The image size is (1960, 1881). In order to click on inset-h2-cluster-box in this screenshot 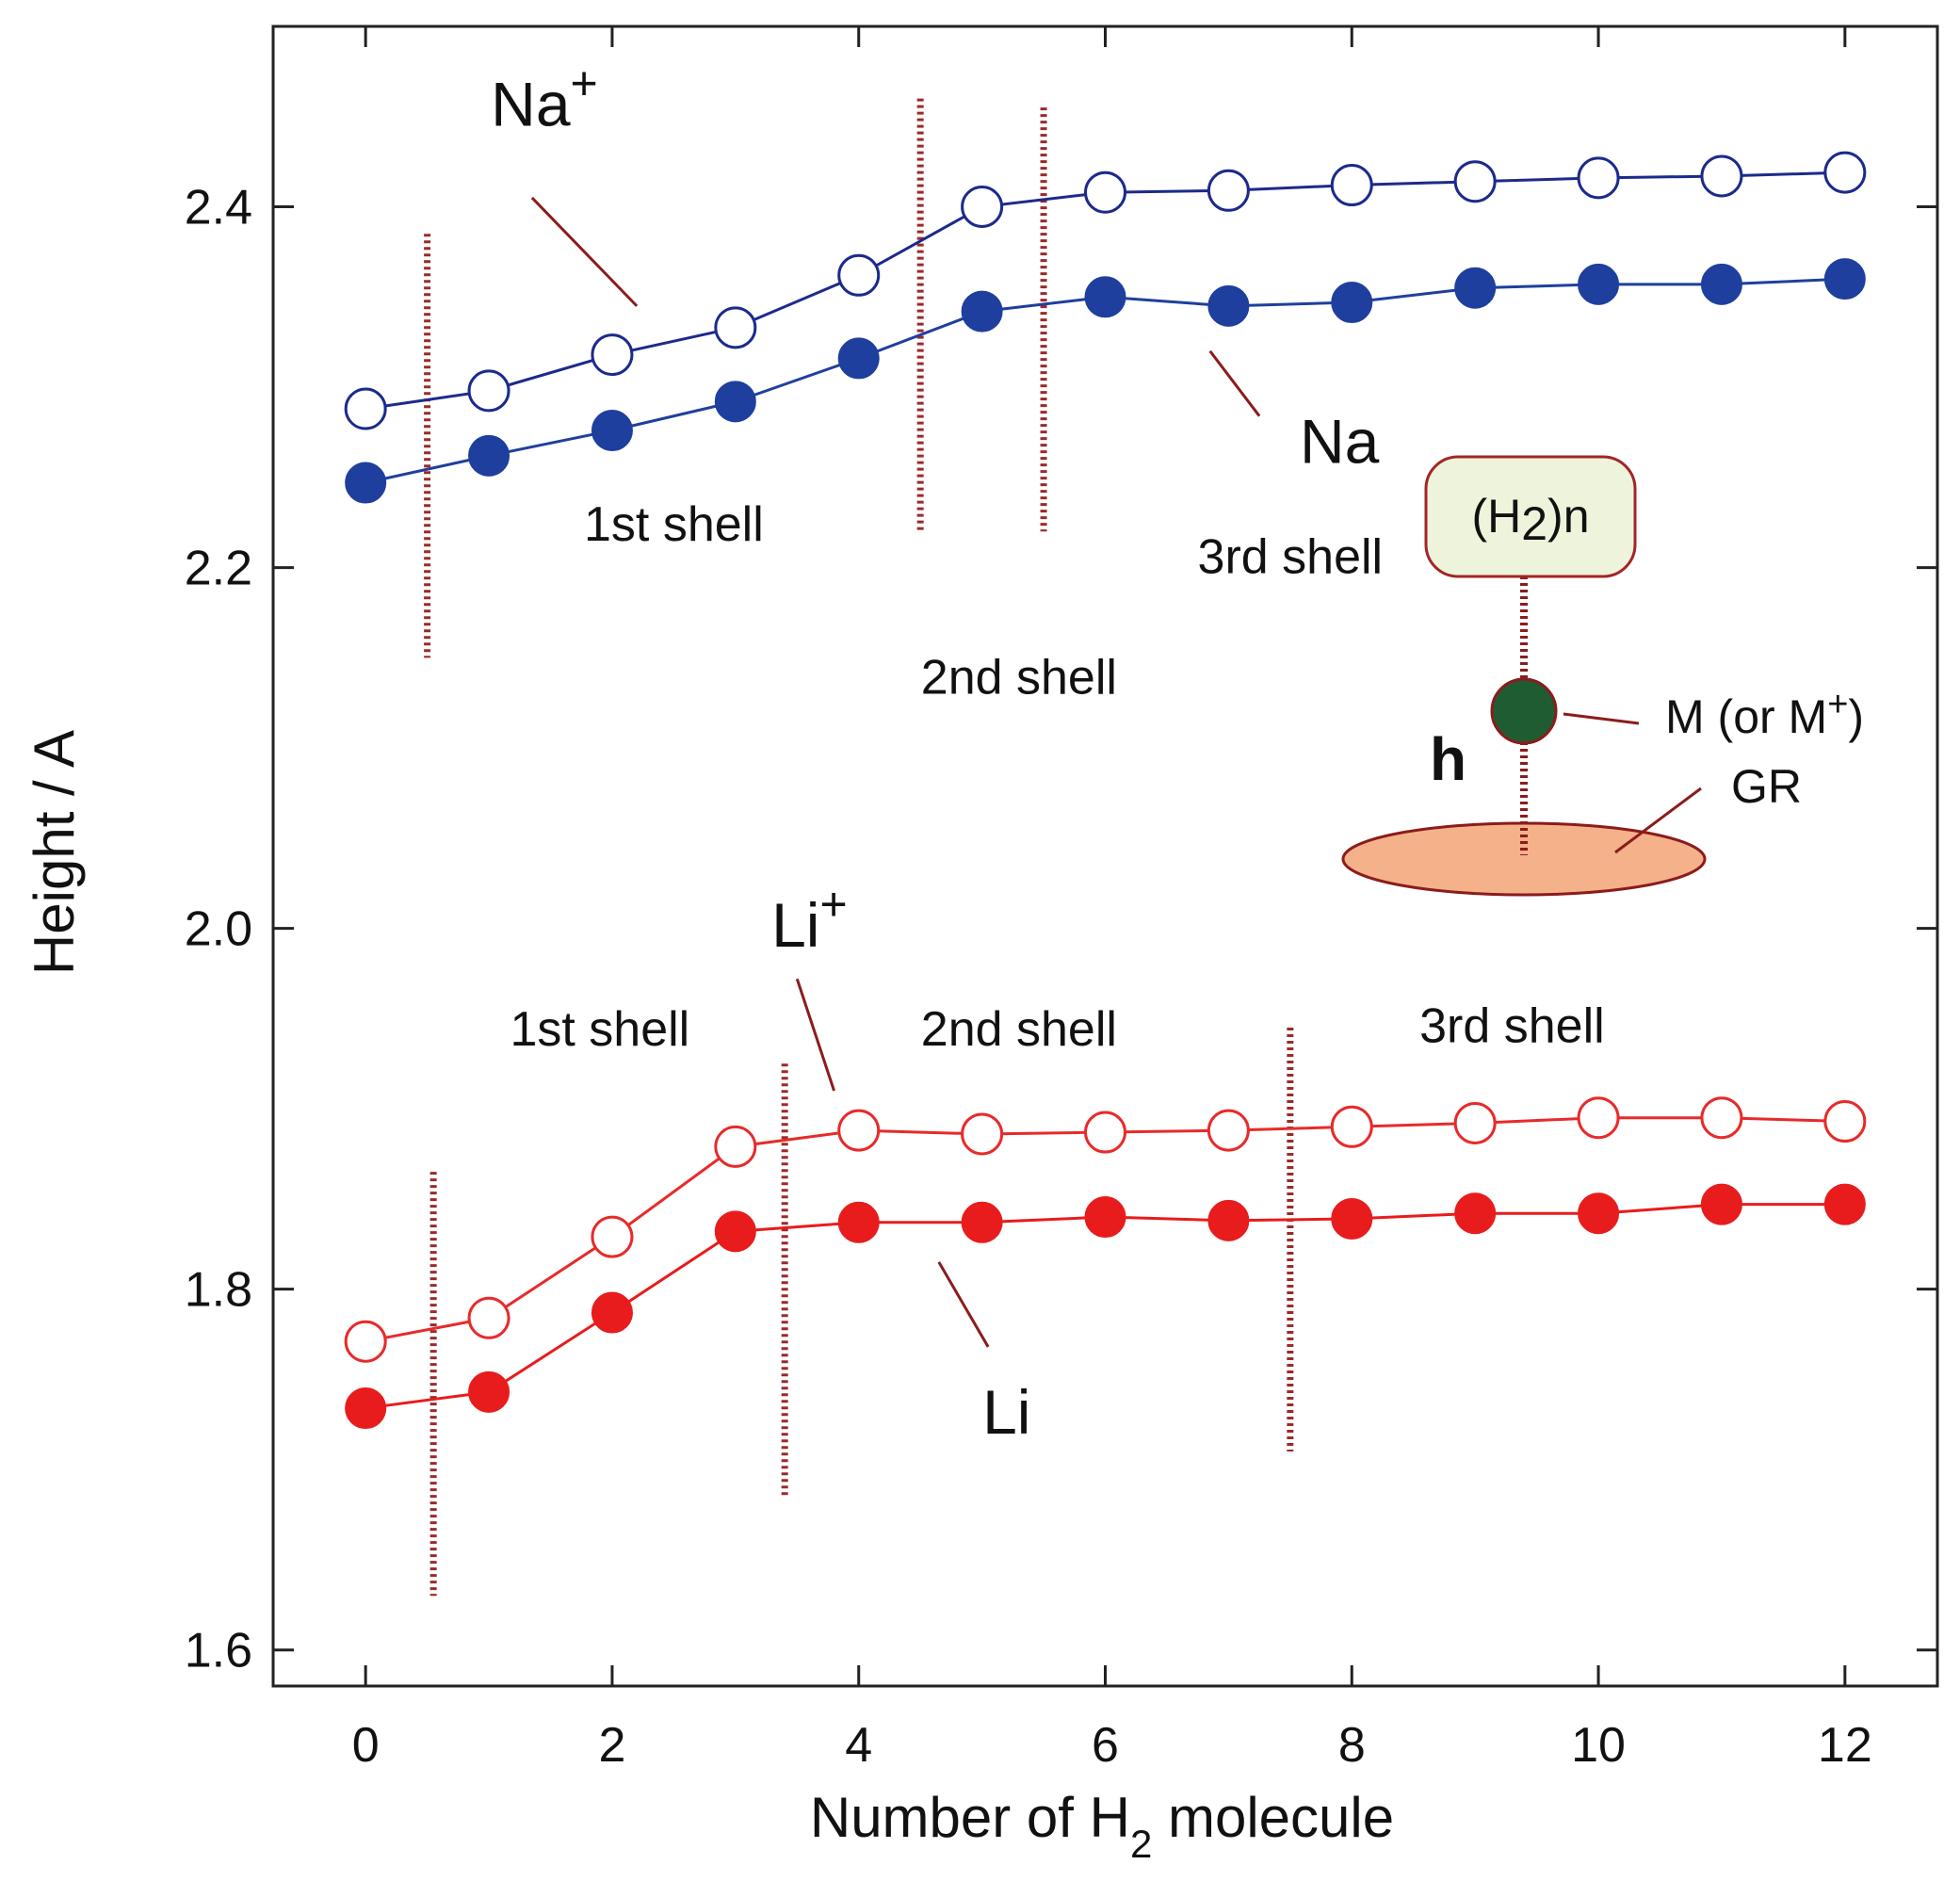, I will do `click(1530, 516)`.